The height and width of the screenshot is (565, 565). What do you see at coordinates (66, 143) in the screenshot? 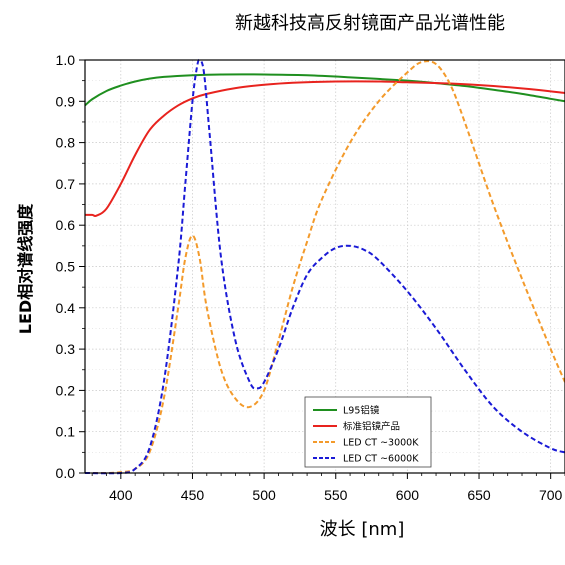
I see `y-tick-label: 0.8` at bounding box center [66, 143].